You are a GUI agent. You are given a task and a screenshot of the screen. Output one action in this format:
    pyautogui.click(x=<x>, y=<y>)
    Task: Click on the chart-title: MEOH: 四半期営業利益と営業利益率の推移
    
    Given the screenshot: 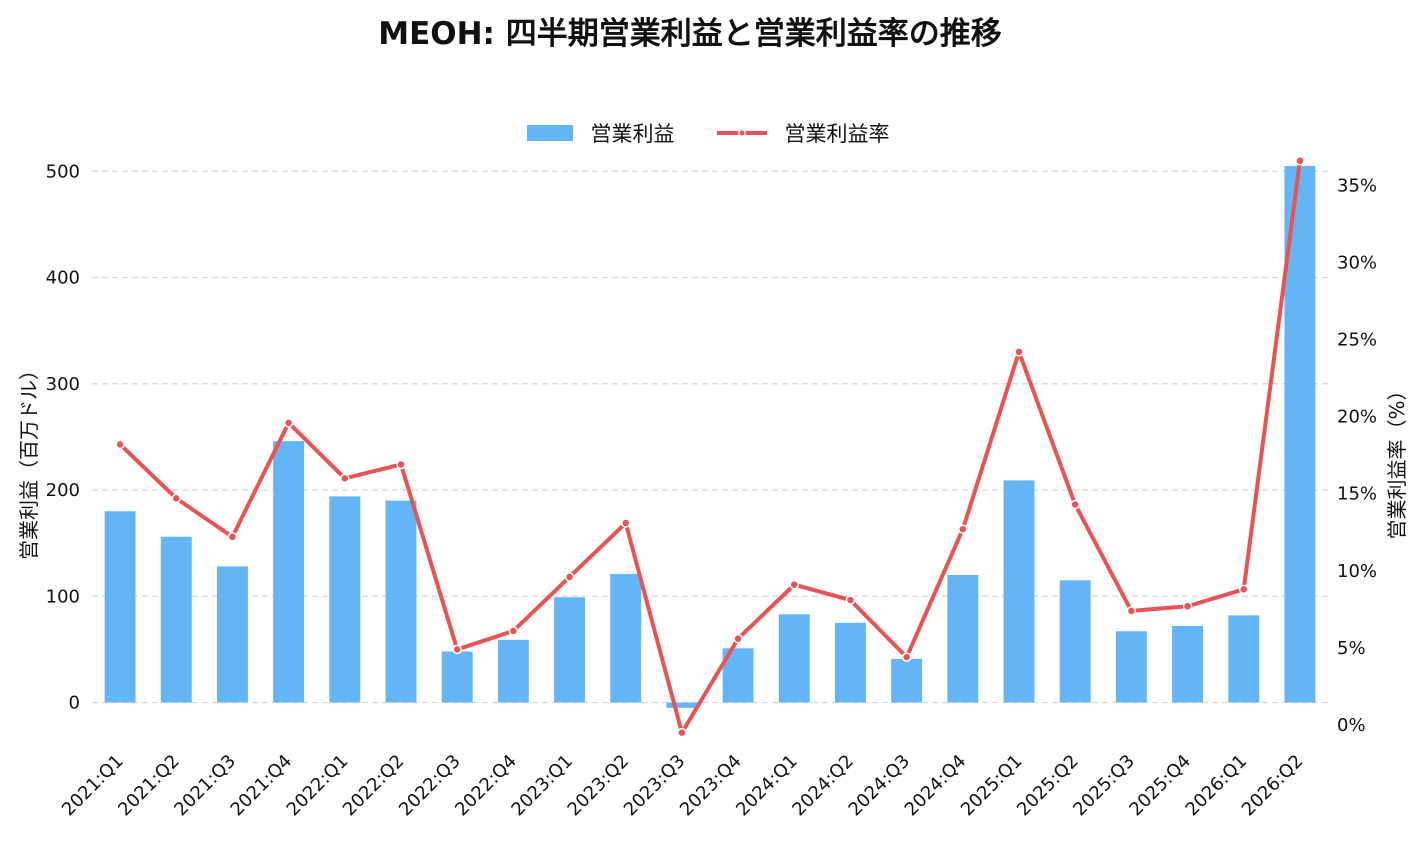 What is the action you would take?
    pyautogui.click(x=690, y=34)
    